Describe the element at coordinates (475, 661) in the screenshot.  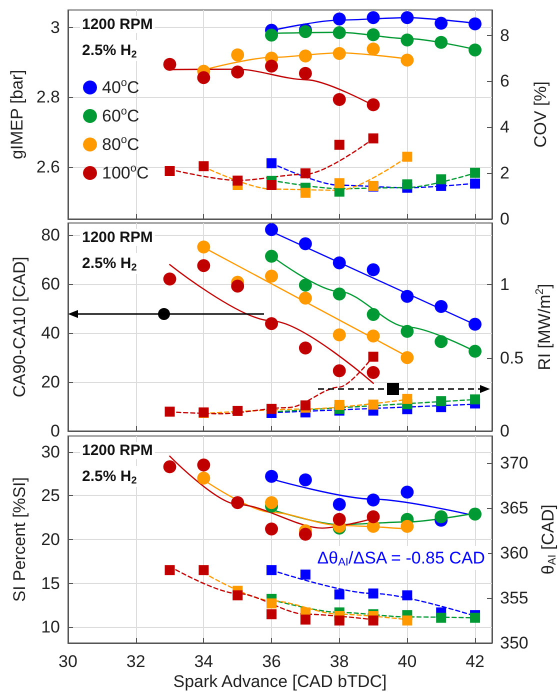
I see `x-tick-label: 42` at that location.